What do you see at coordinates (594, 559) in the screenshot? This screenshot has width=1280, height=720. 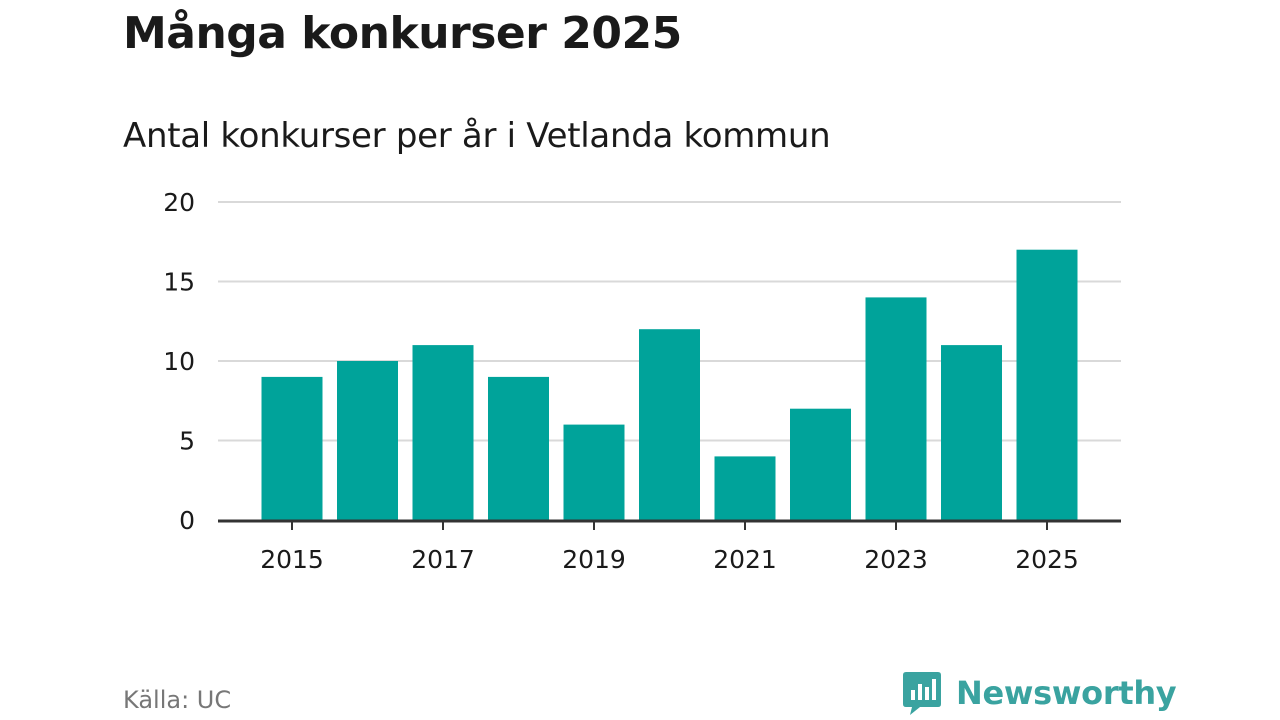 I see `x-tick-label: 2019` at bounding box center [594, 559].